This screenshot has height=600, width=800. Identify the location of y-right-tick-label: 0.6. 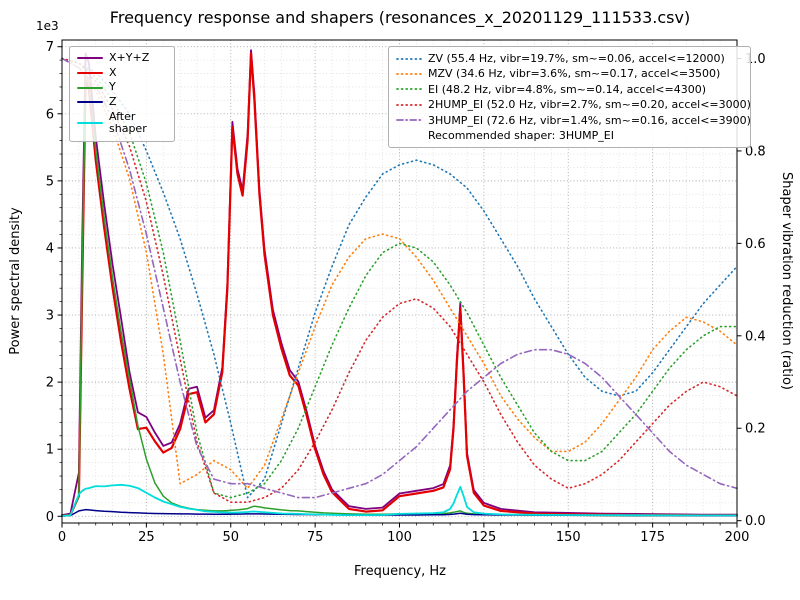
(755, 244).